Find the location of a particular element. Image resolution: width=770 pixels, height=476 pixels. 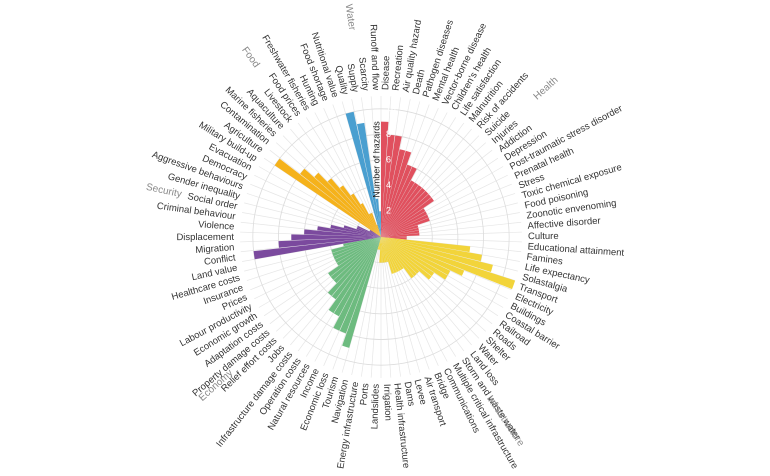

tick-label: 10 is located at coordinates (391, 108).